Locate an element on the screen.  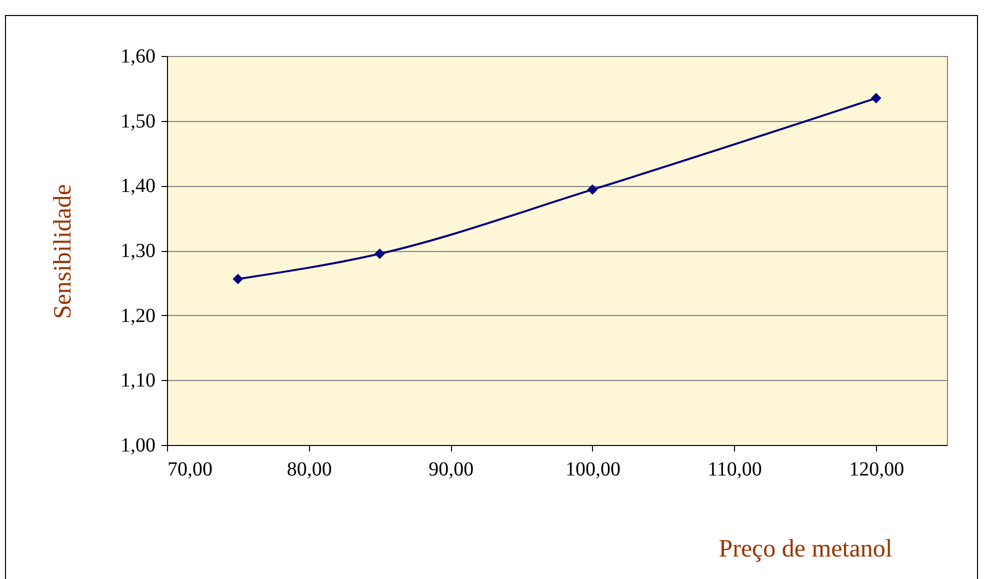
x-tick-label: 100,00 is located at coordinates (592, 469).